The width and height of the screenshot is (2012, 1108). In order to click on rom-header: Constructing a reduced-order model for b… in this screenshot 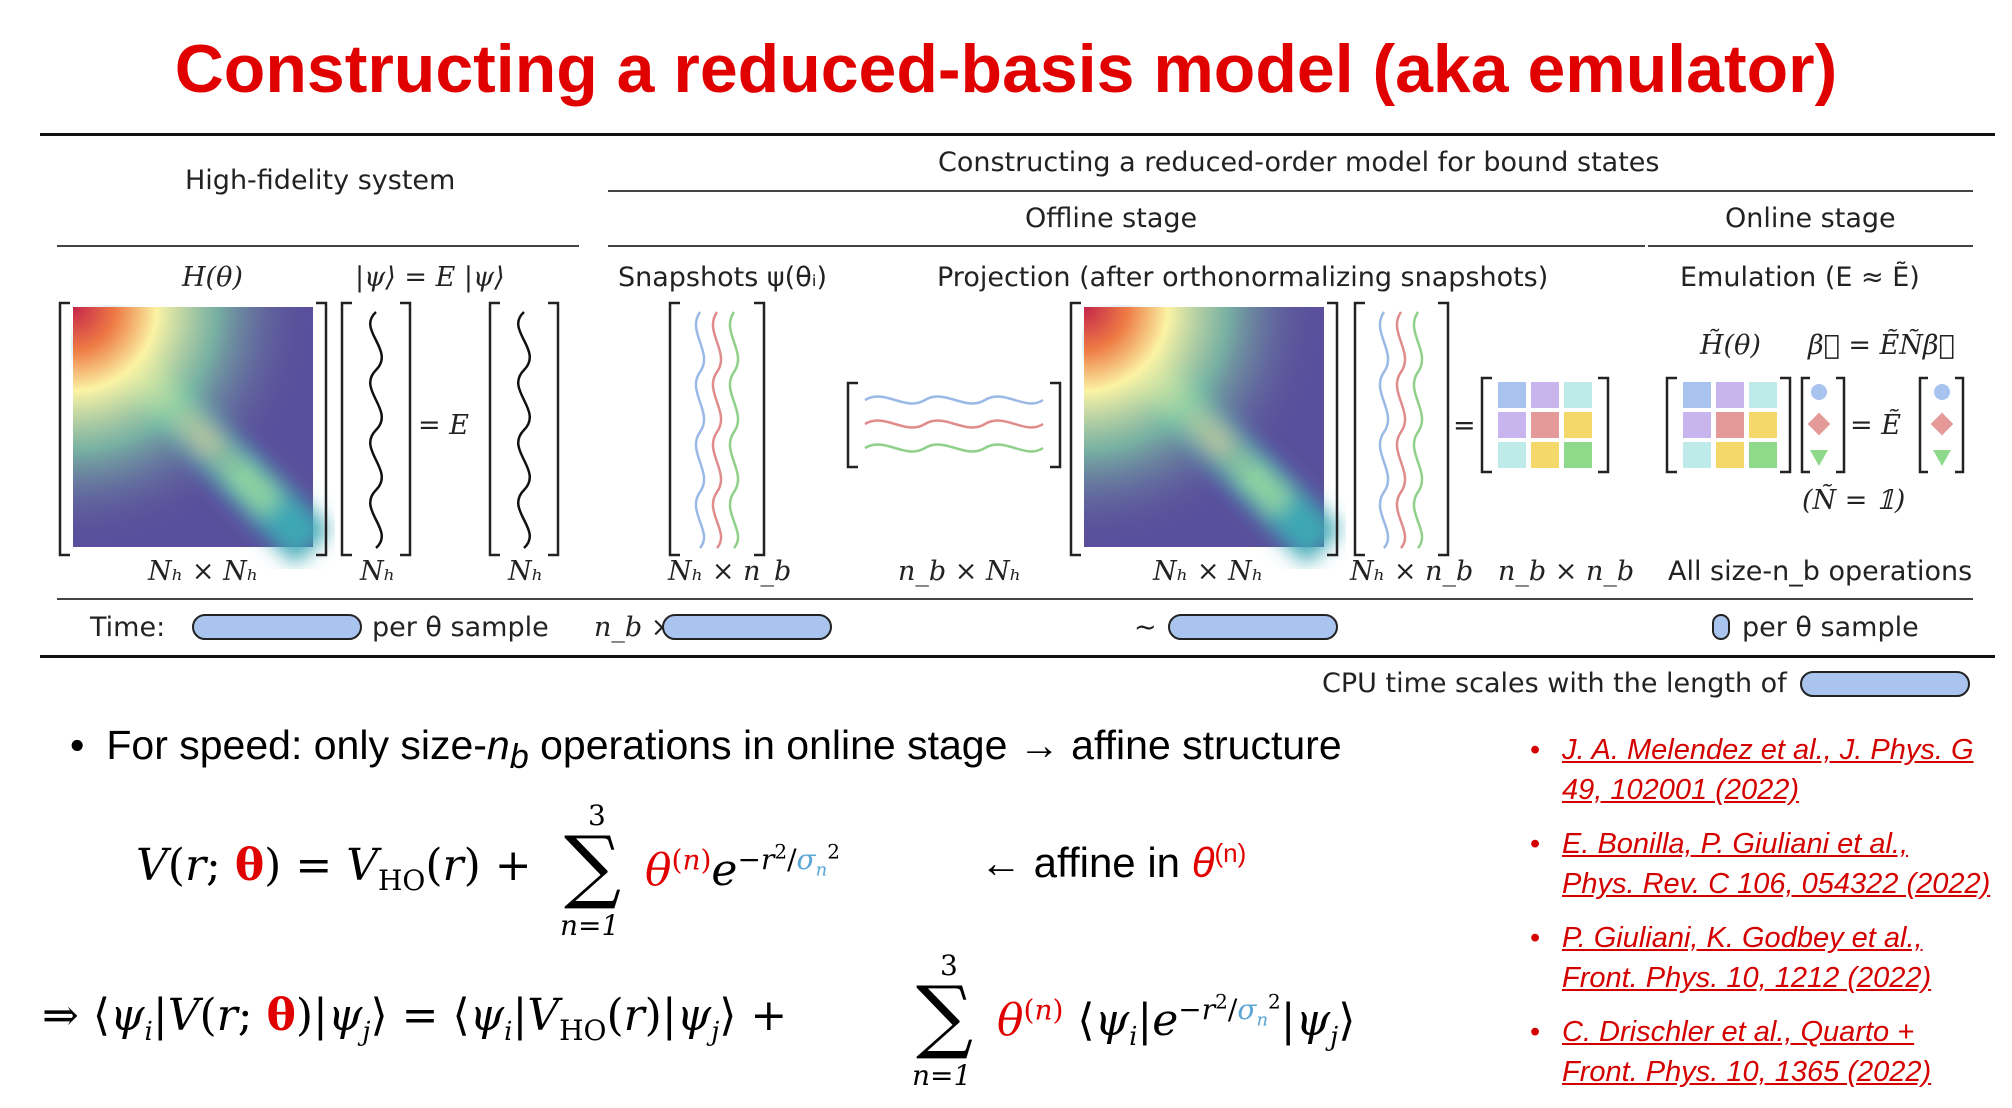, I will do `click(1299, 162)`.